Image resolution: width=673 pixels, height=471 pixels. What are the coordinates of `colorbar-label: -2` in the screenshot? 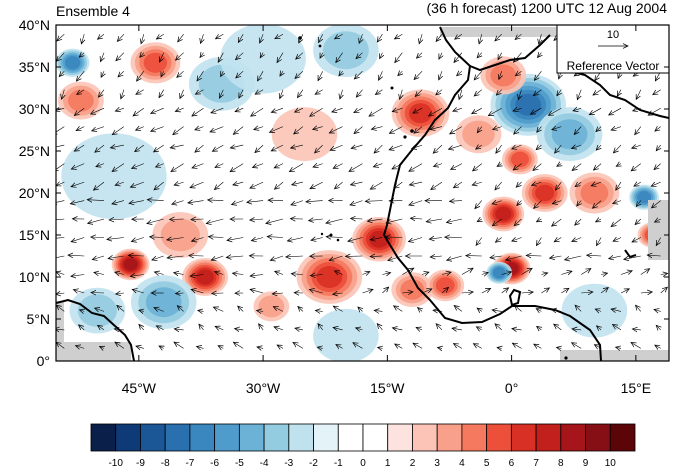 It's located at (313, 463).